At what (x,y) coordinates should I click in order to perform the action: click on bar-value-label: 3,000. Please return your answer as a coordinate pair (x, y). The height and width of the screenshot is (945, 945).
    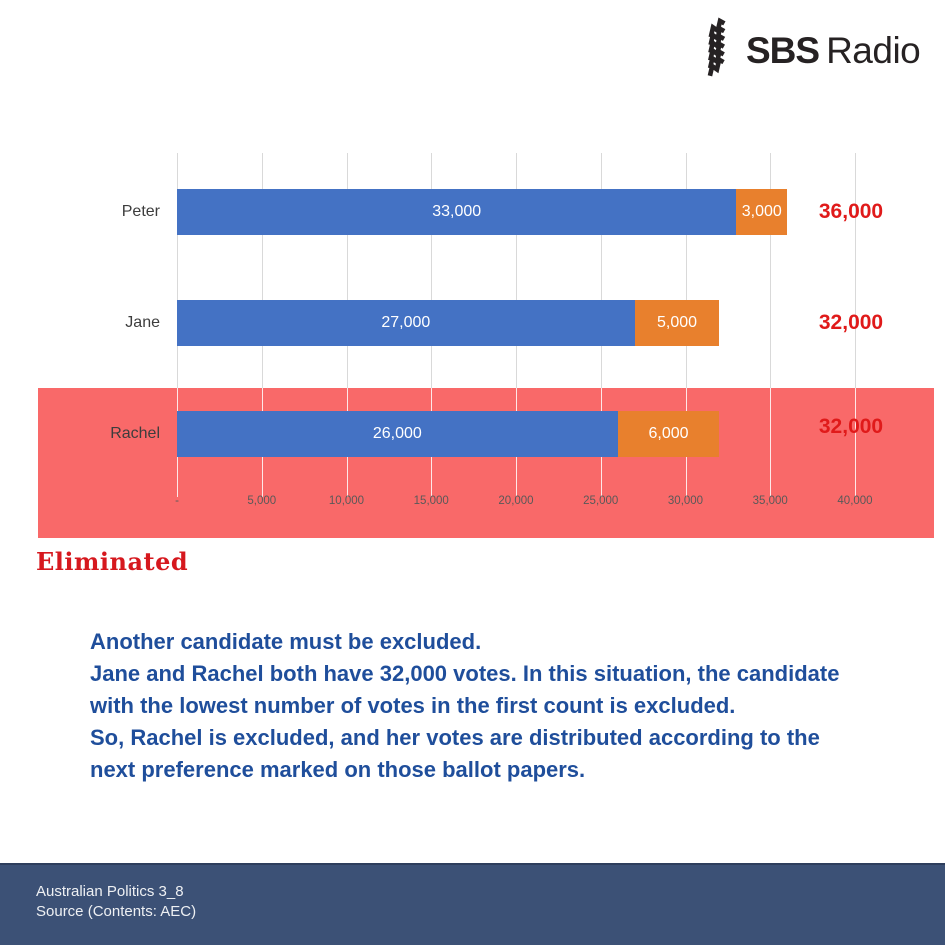
    Looking at the image, I should click on (761, 211).